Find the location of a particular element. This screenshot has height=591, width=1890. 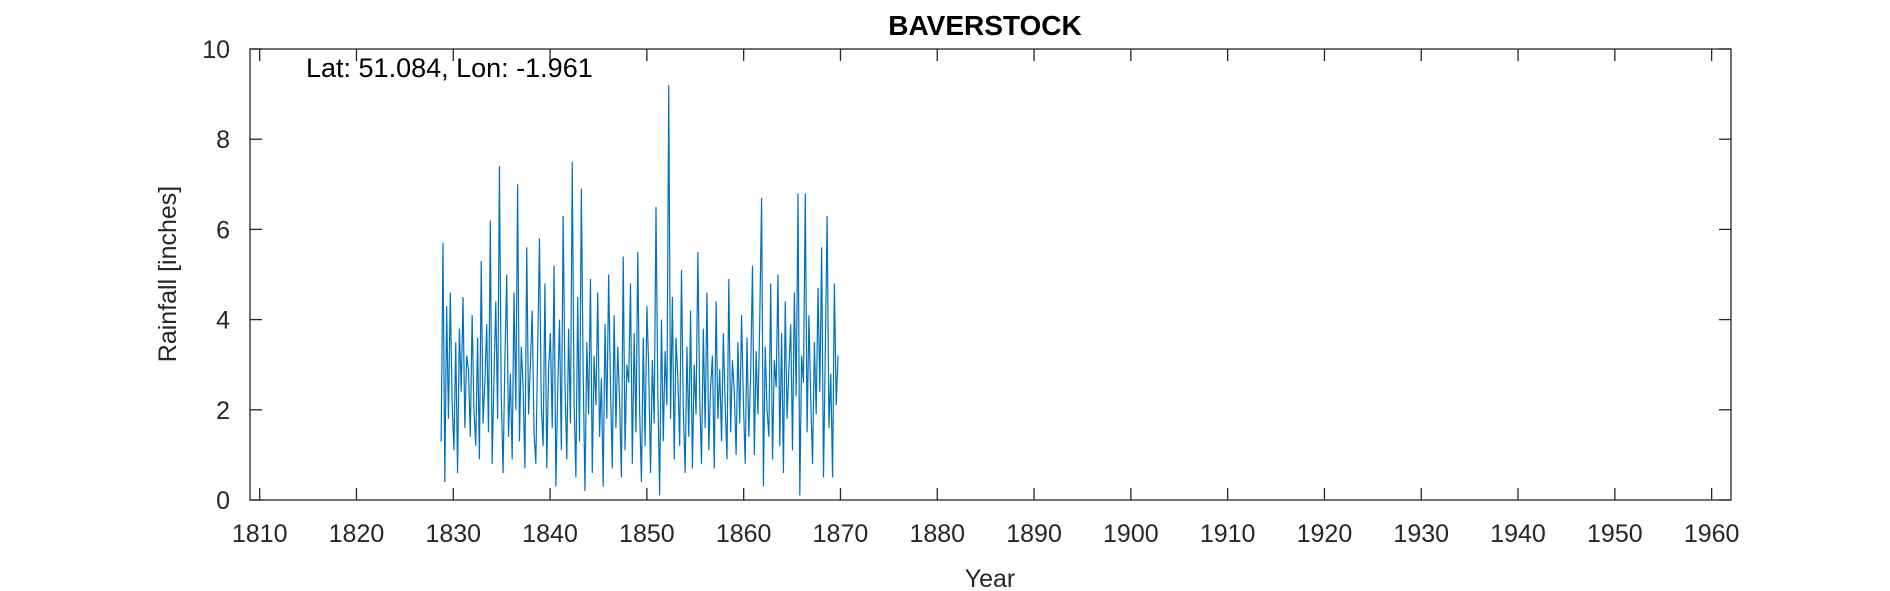

x-tick-label: 1810 is located at coordinates (260, 534).